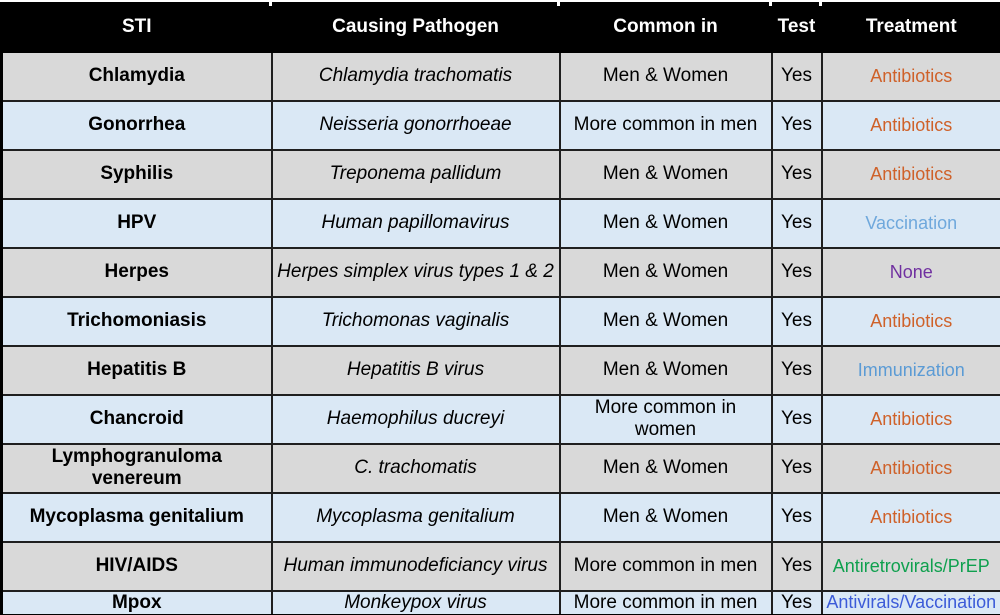  What do you see at coordinates (415, 76) in the screenshot?
I see `pathogen-cell: Chlamydia trachomatis` at bounding box center [415, 76].